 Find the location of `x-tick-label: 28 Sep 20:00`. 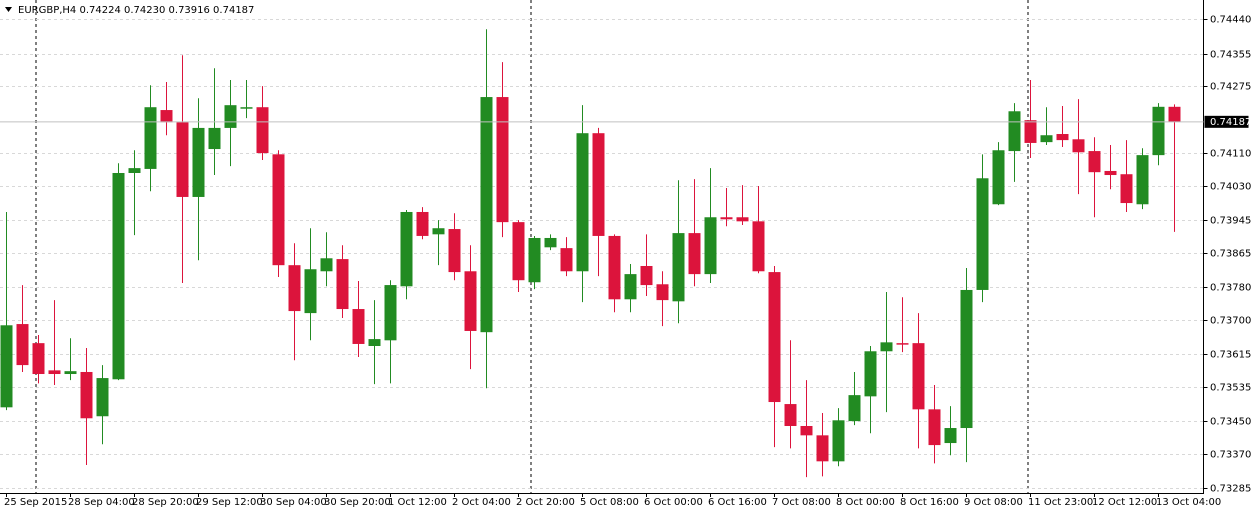

x-tick-label: 28 Sep 20:00 is located at coordinates (165, 502).